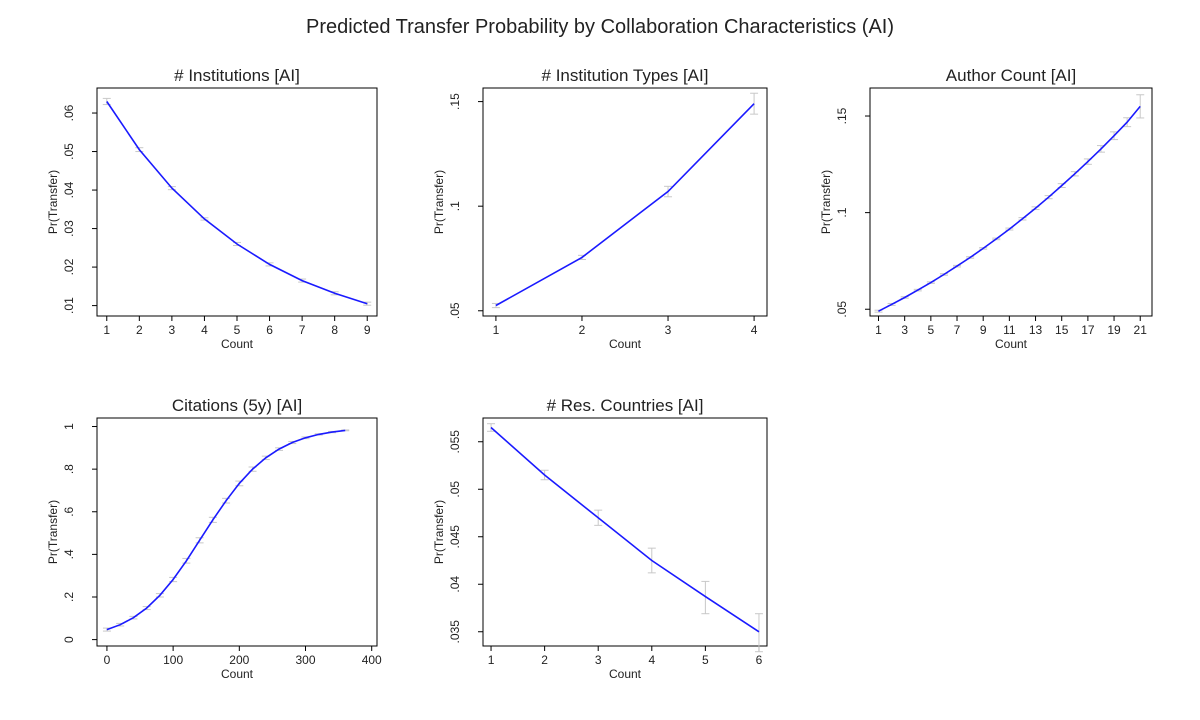 Image resolution: width=1200 pixels, height=720 pixels. I want to click on panel-title: # Res. Countries [AI], so click(625, 405).